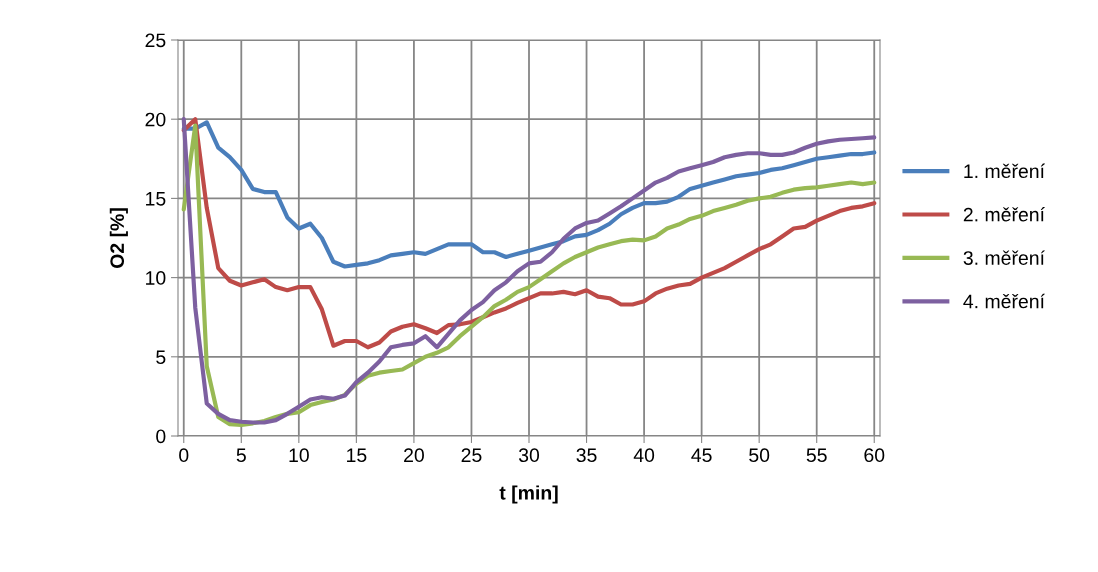 Image resolution: width=1098 pixels, height=572 pixels. What do you see at coordinates (874, 455) in the screenshot?
I see `x-tick-label: 60` at bounding box center [874, 455].